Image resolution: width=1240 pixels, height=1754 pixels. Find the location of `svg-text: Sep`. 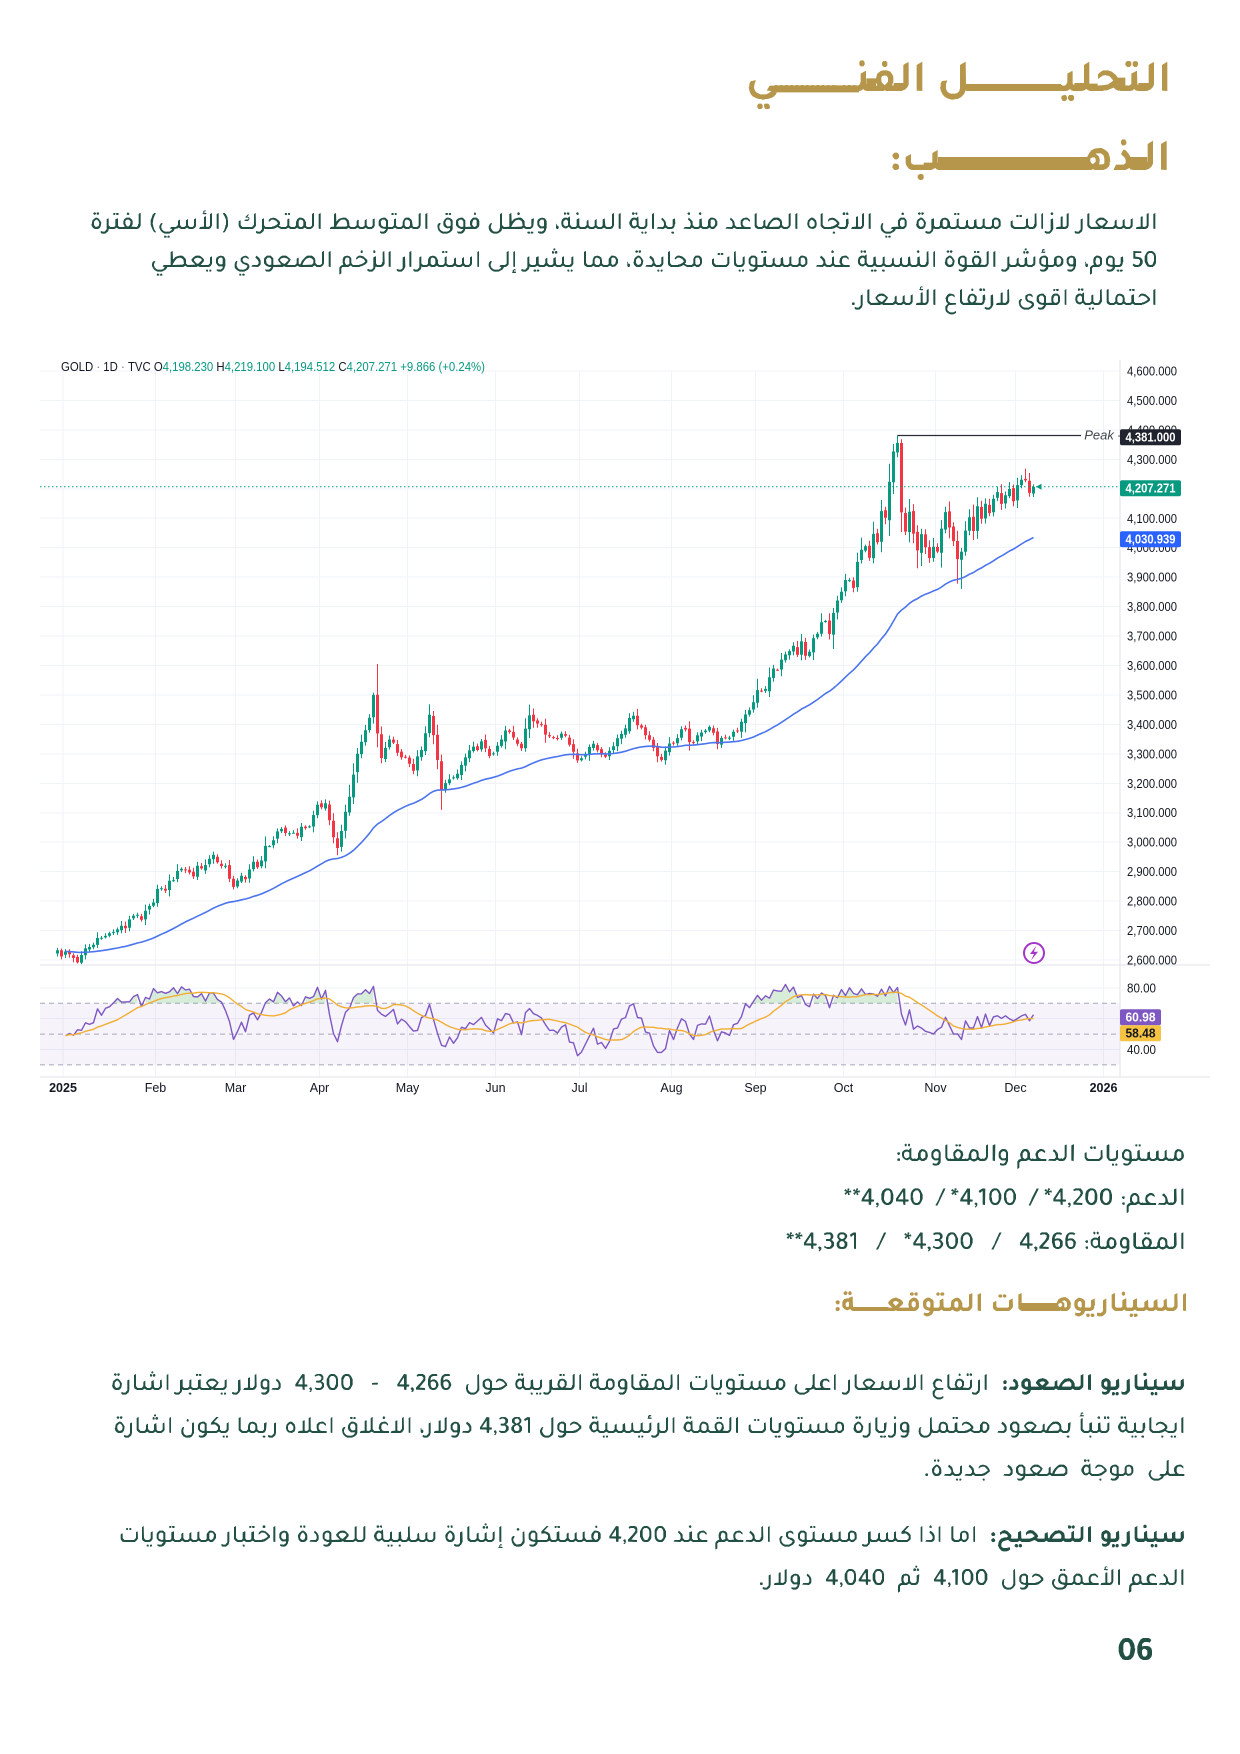

svg-text: Sep is located at coordinates (755, 1088).